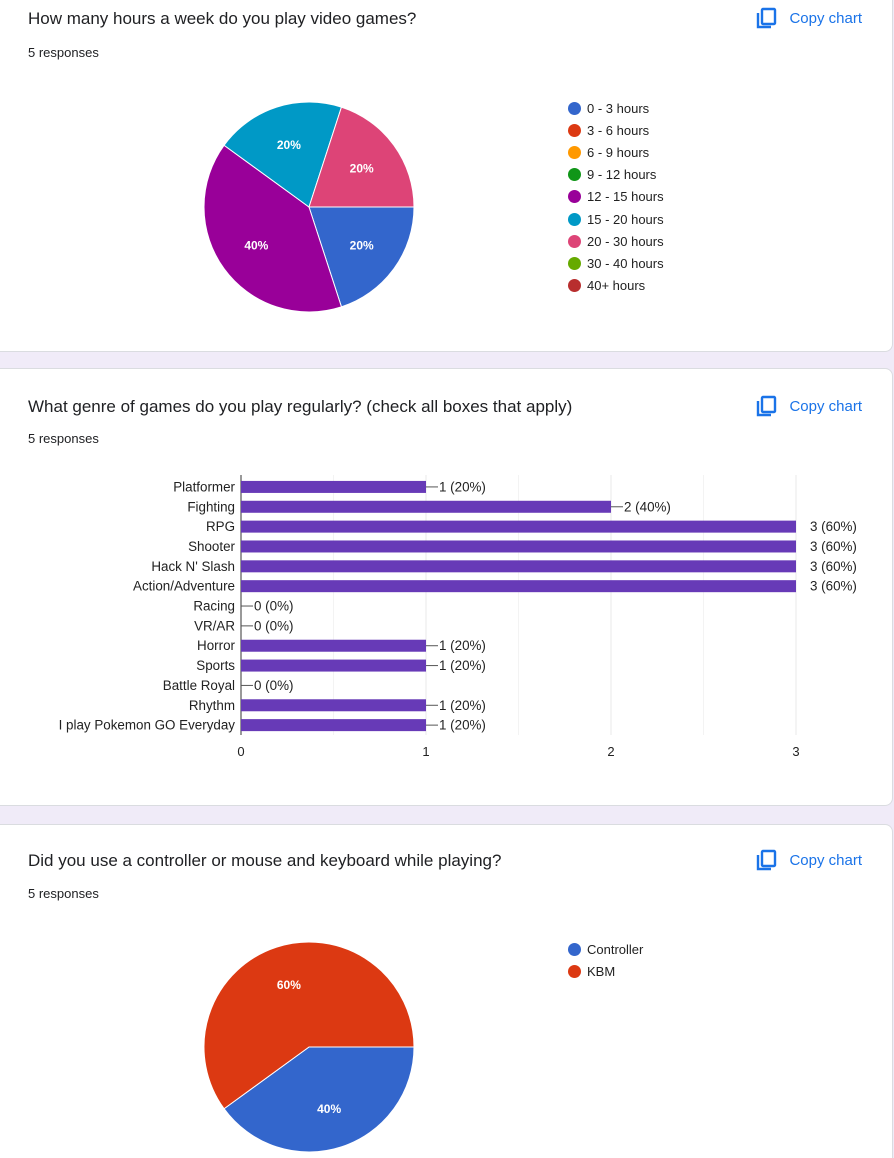 This screenshot has height=1158, width=894. I want to click on legend-label: 15 - 20 hours, so click(625, 219).